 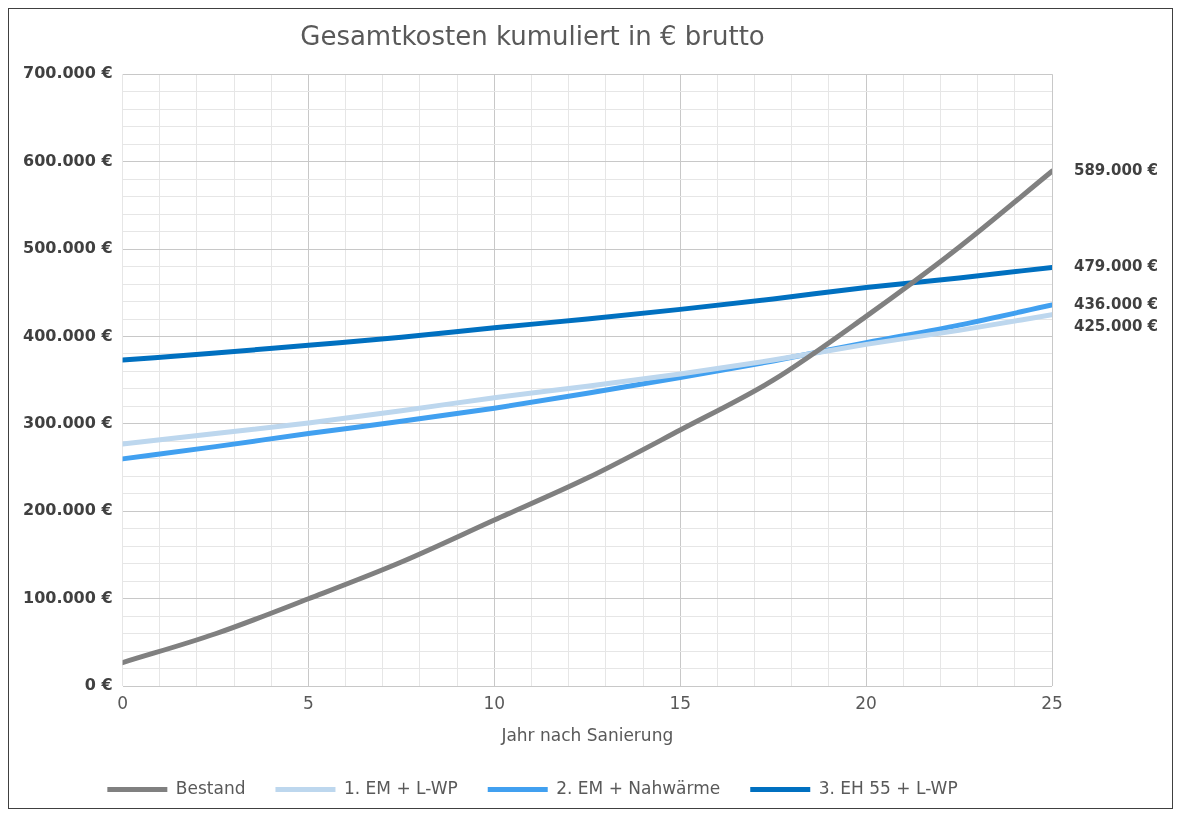 What do you see at coordinates (866, 702) in the screenshot?
I see `x-tick-label: 20` at bounding box center [866, 702].